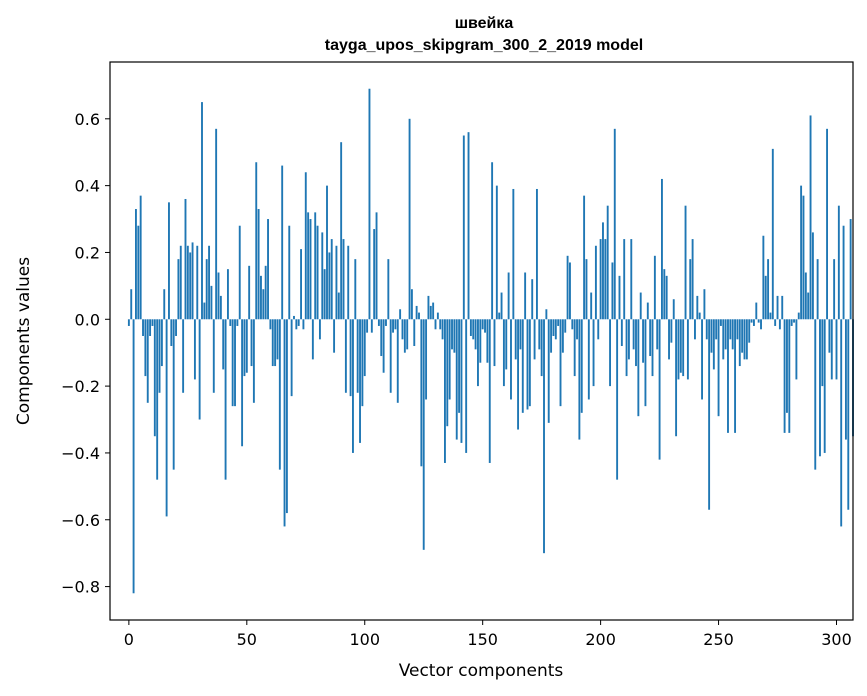 Image resolution: width=867 pixels, height=696 pixels. What do you see at coordinates (80, 587) in the screenshot?
I see `y-tick-label: −0.8` at bounding box center [80, 587].